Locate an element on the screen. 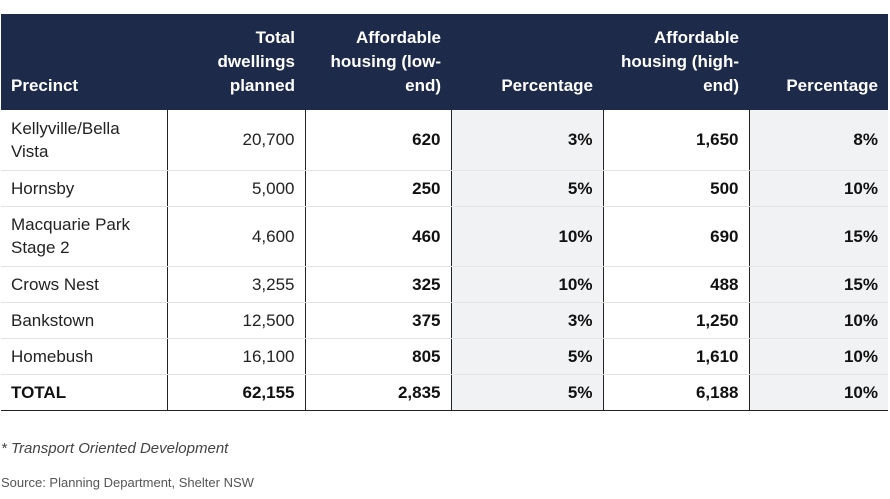 The height and width of the screenshot is (499, 890). header-affordable-high: Affordable housing (high-end) is located at coordinates (676, 62).